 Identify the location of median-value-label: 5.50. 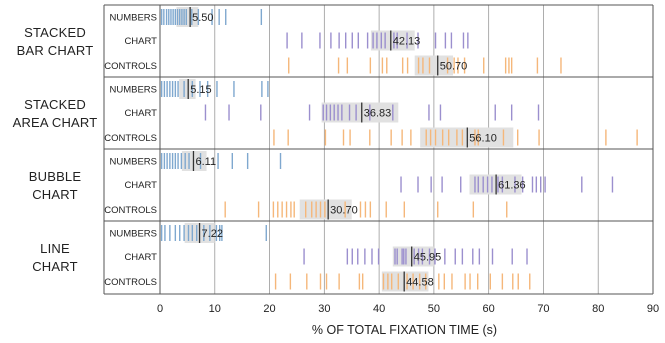
(202, 18).